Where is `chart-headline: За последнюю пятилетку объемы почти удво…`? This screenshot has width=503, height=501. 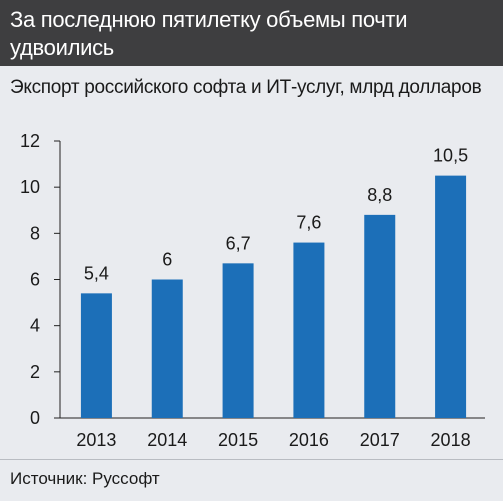 chart-headline: За последнюю пятилетку объемы почти удво… is located at coordinates (209, 33).